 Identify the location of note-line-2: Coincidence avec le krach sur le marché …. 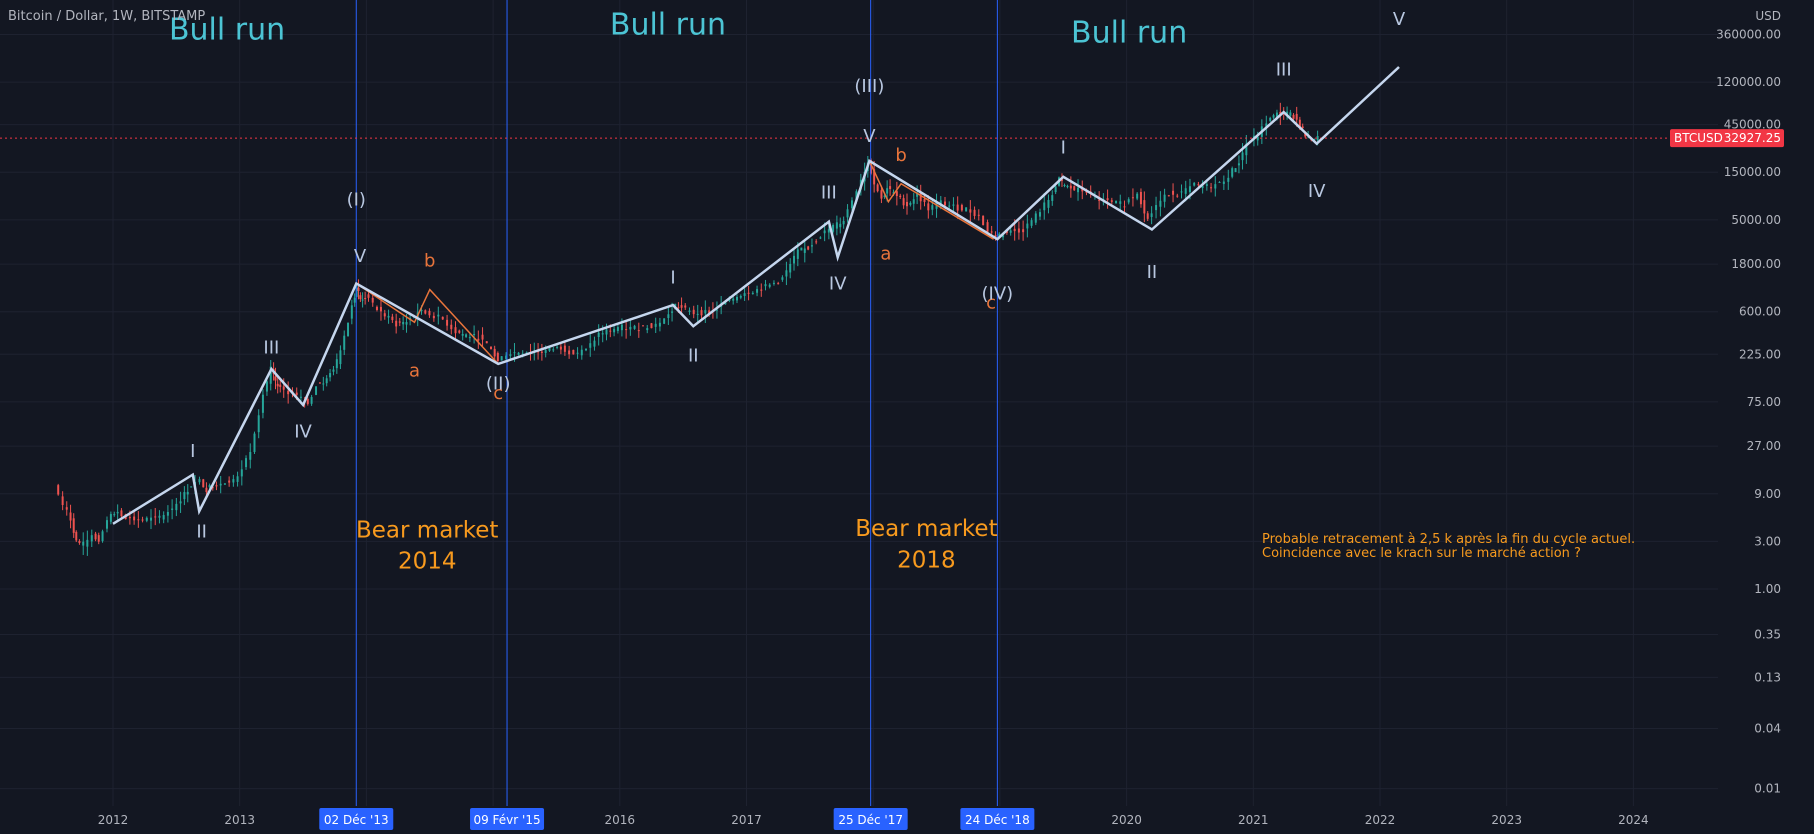
(1421, 553).